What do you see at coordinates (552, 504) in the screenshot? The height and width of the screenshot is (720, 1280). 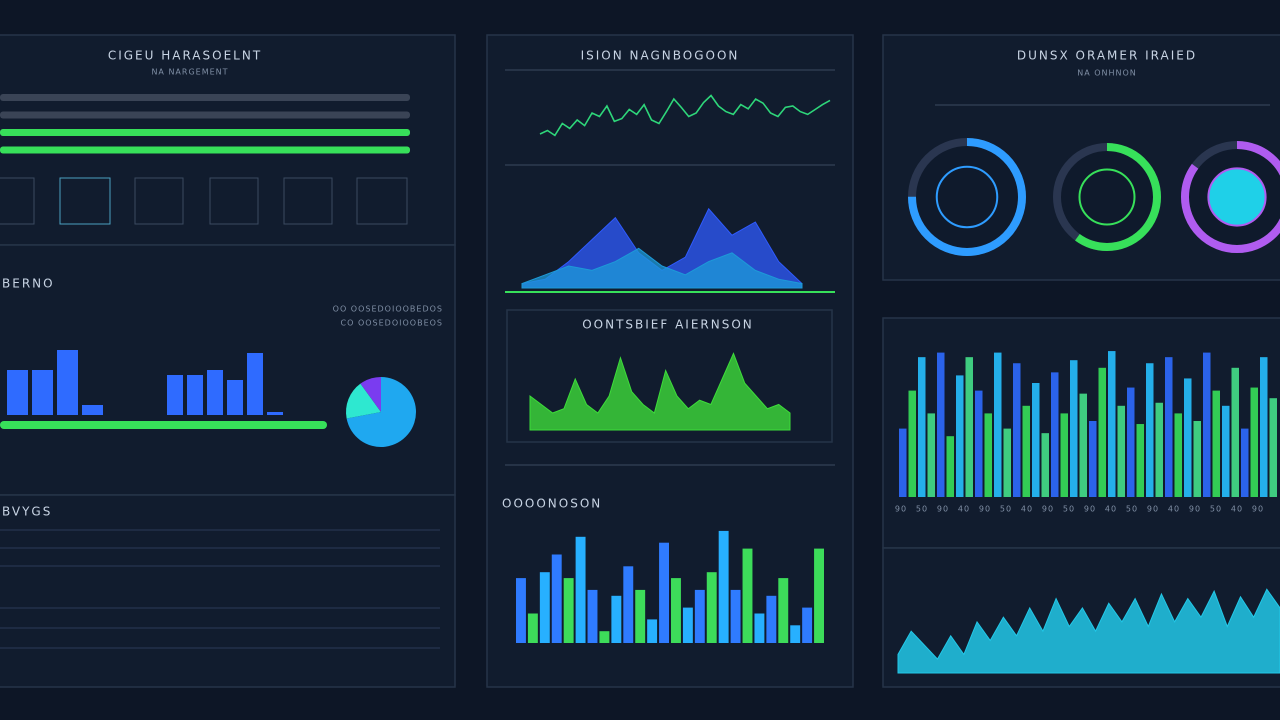 I see `panel-title: OOOONOSON` at bounding box center [552, 504].